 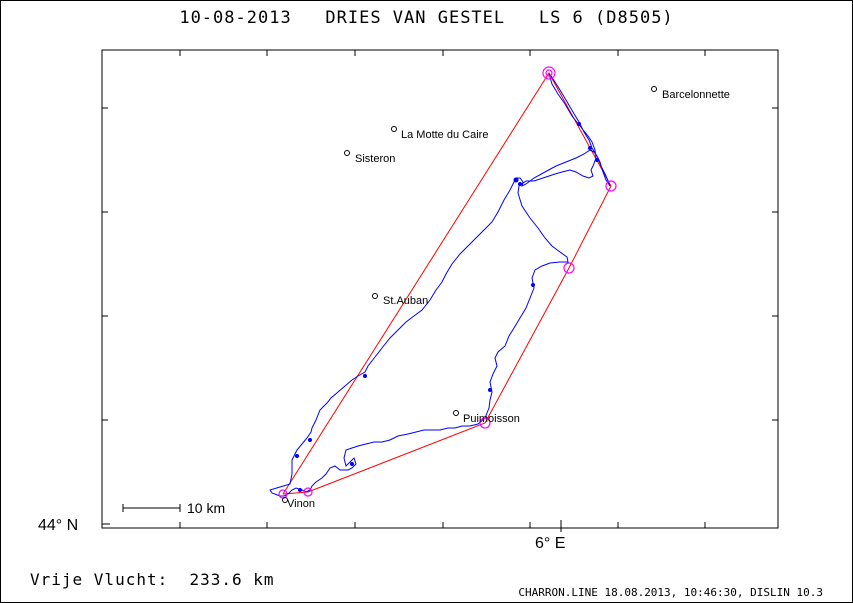 I want to click on scale-bar: 10 km, so click(x=173, y=508).